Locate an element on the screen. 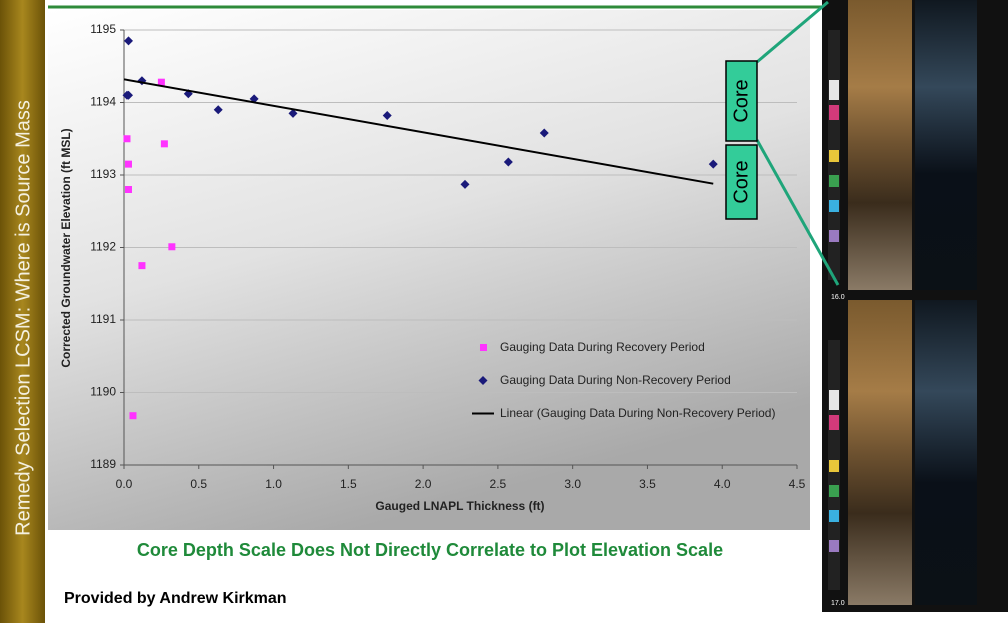 The image size is (1008, 623). legend-label: Gauging Data During Recovery Period is located at coordinates (602, 347).